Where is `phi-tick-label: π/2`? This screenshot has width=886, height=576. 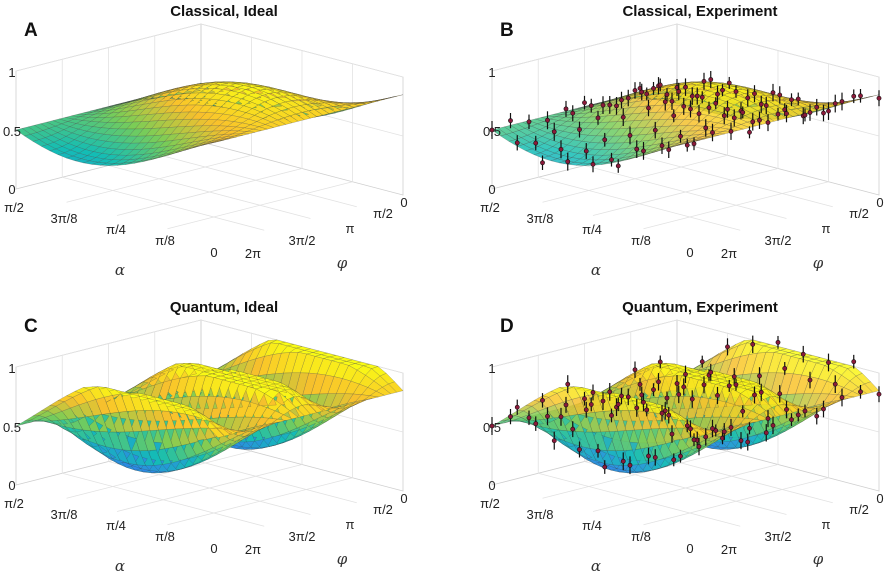
phi-tick-label: π/2 is located at coordinates (383, 509).